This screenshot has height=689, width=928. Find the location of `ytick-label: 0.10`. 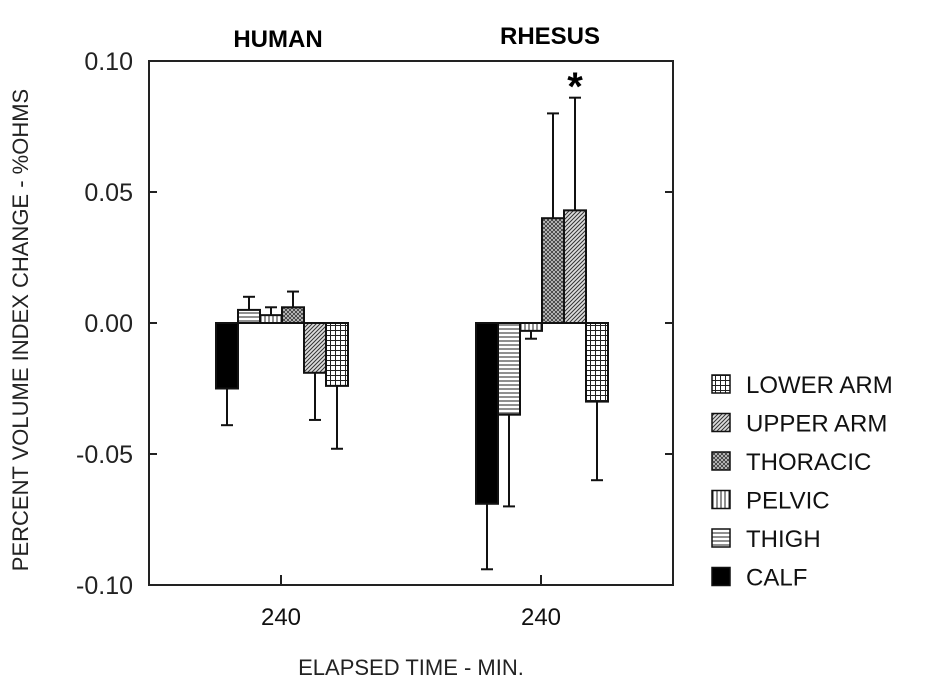

ytick-label: 0.10 is located at coordinates (108, 62).